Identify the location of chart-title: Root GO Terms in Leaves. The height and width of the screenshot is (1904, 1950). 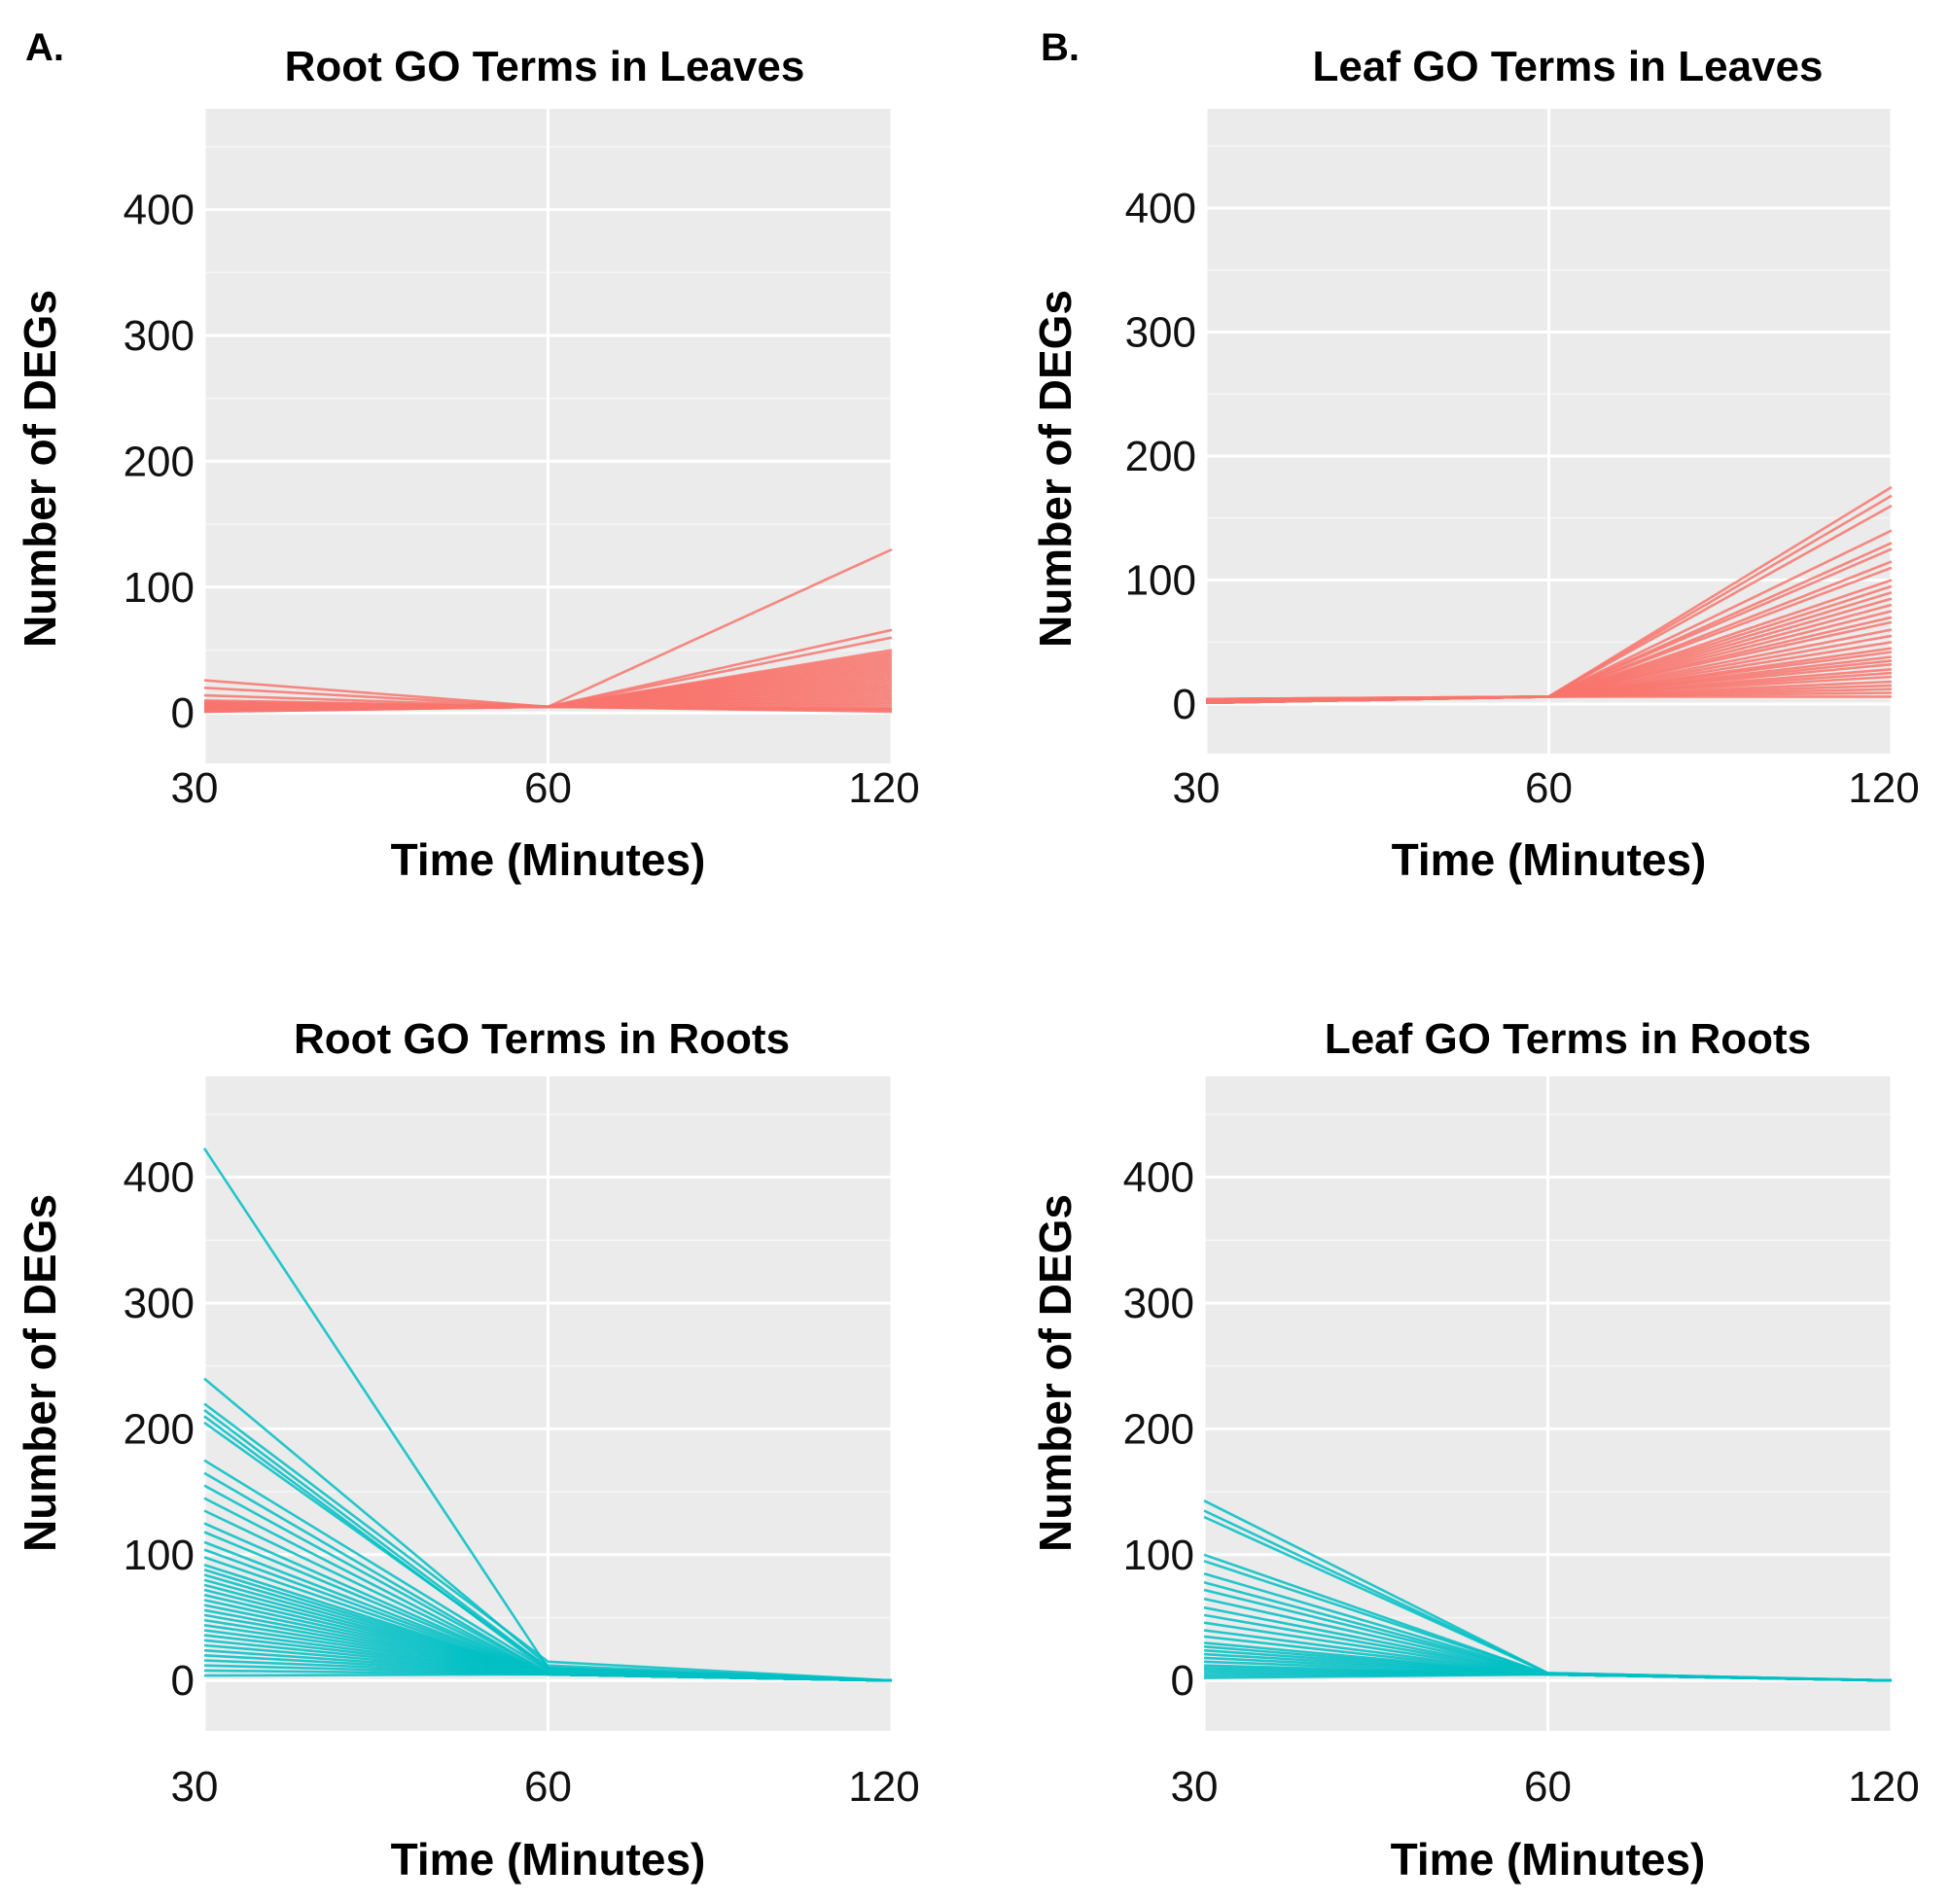
(545, 66).